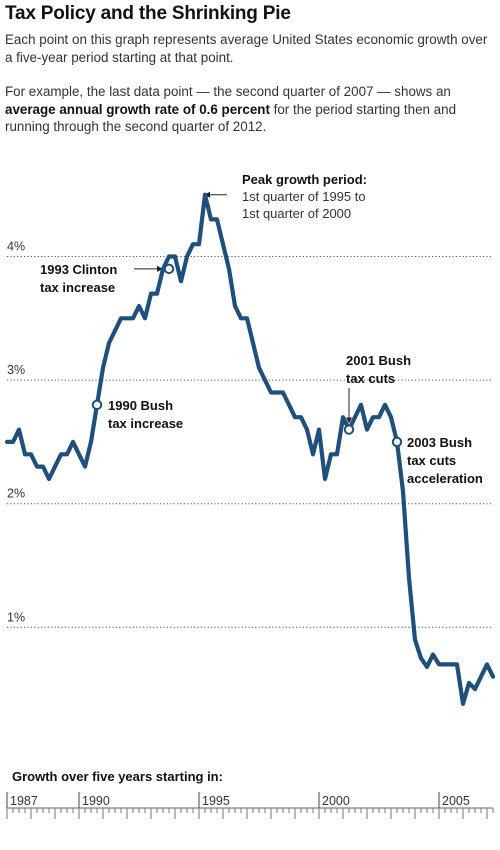 The height and width of the screenshot is (850, 500). What do you see at coordinates (117, 776) in the screenshot?
I see `x-axis-title: Growth over five years starting in:` at bounding box center [117, 776].